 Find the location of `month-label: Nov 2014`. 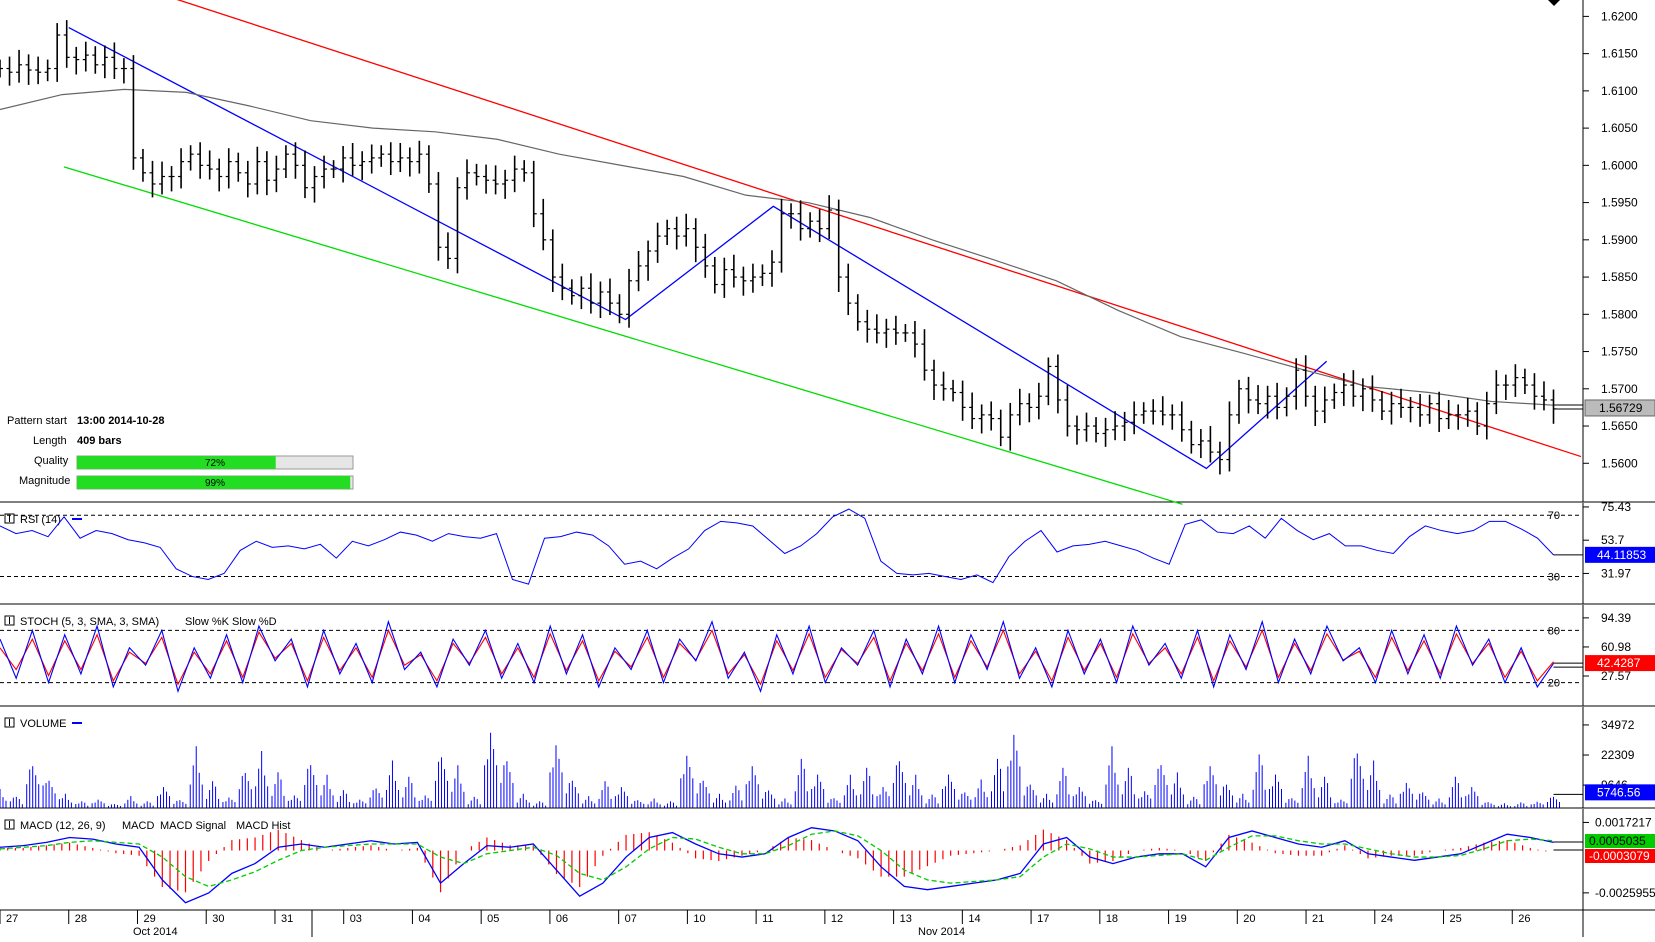

month-label: Nov 2014 is located at coordinates (941, 931).